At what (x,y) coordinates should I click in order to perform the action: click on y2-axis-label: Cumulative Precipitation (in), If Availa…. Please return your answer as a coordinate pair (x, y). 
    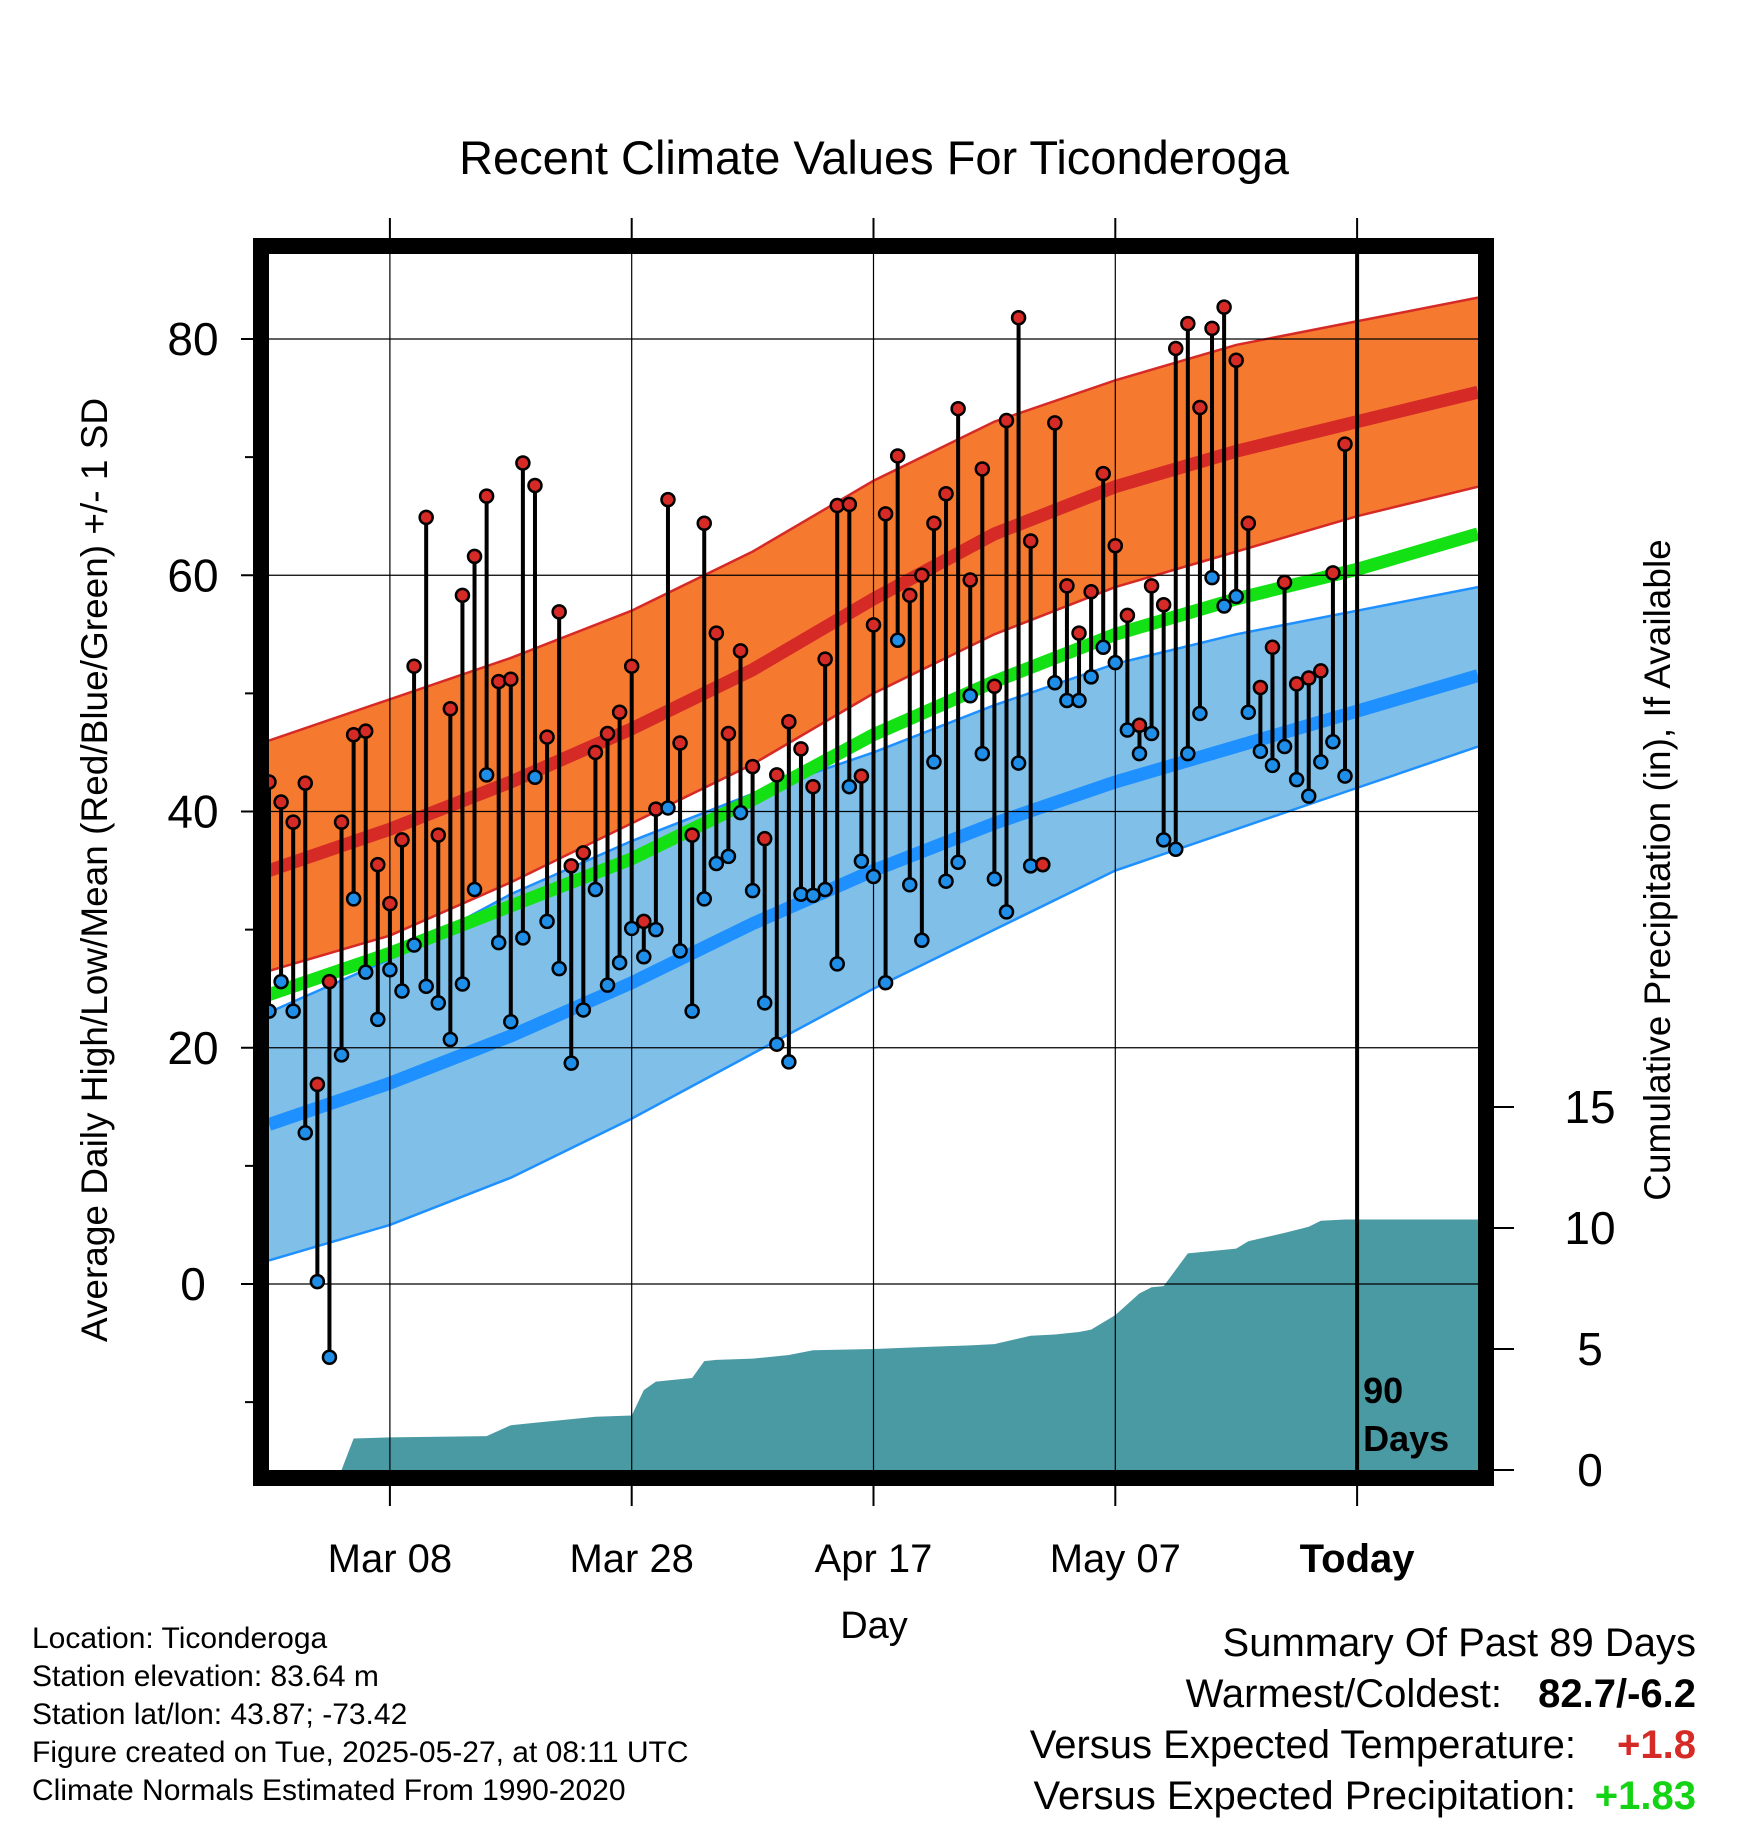
    Looking at the image, I should click on (1657, 870).